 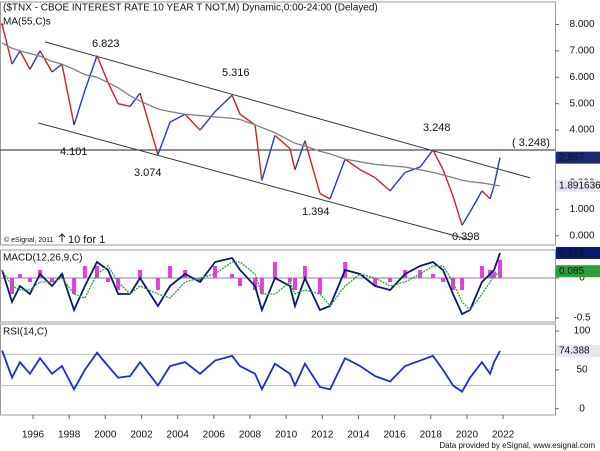 I want to click on x-tick-label: 2022, so click(x=503, y=435).